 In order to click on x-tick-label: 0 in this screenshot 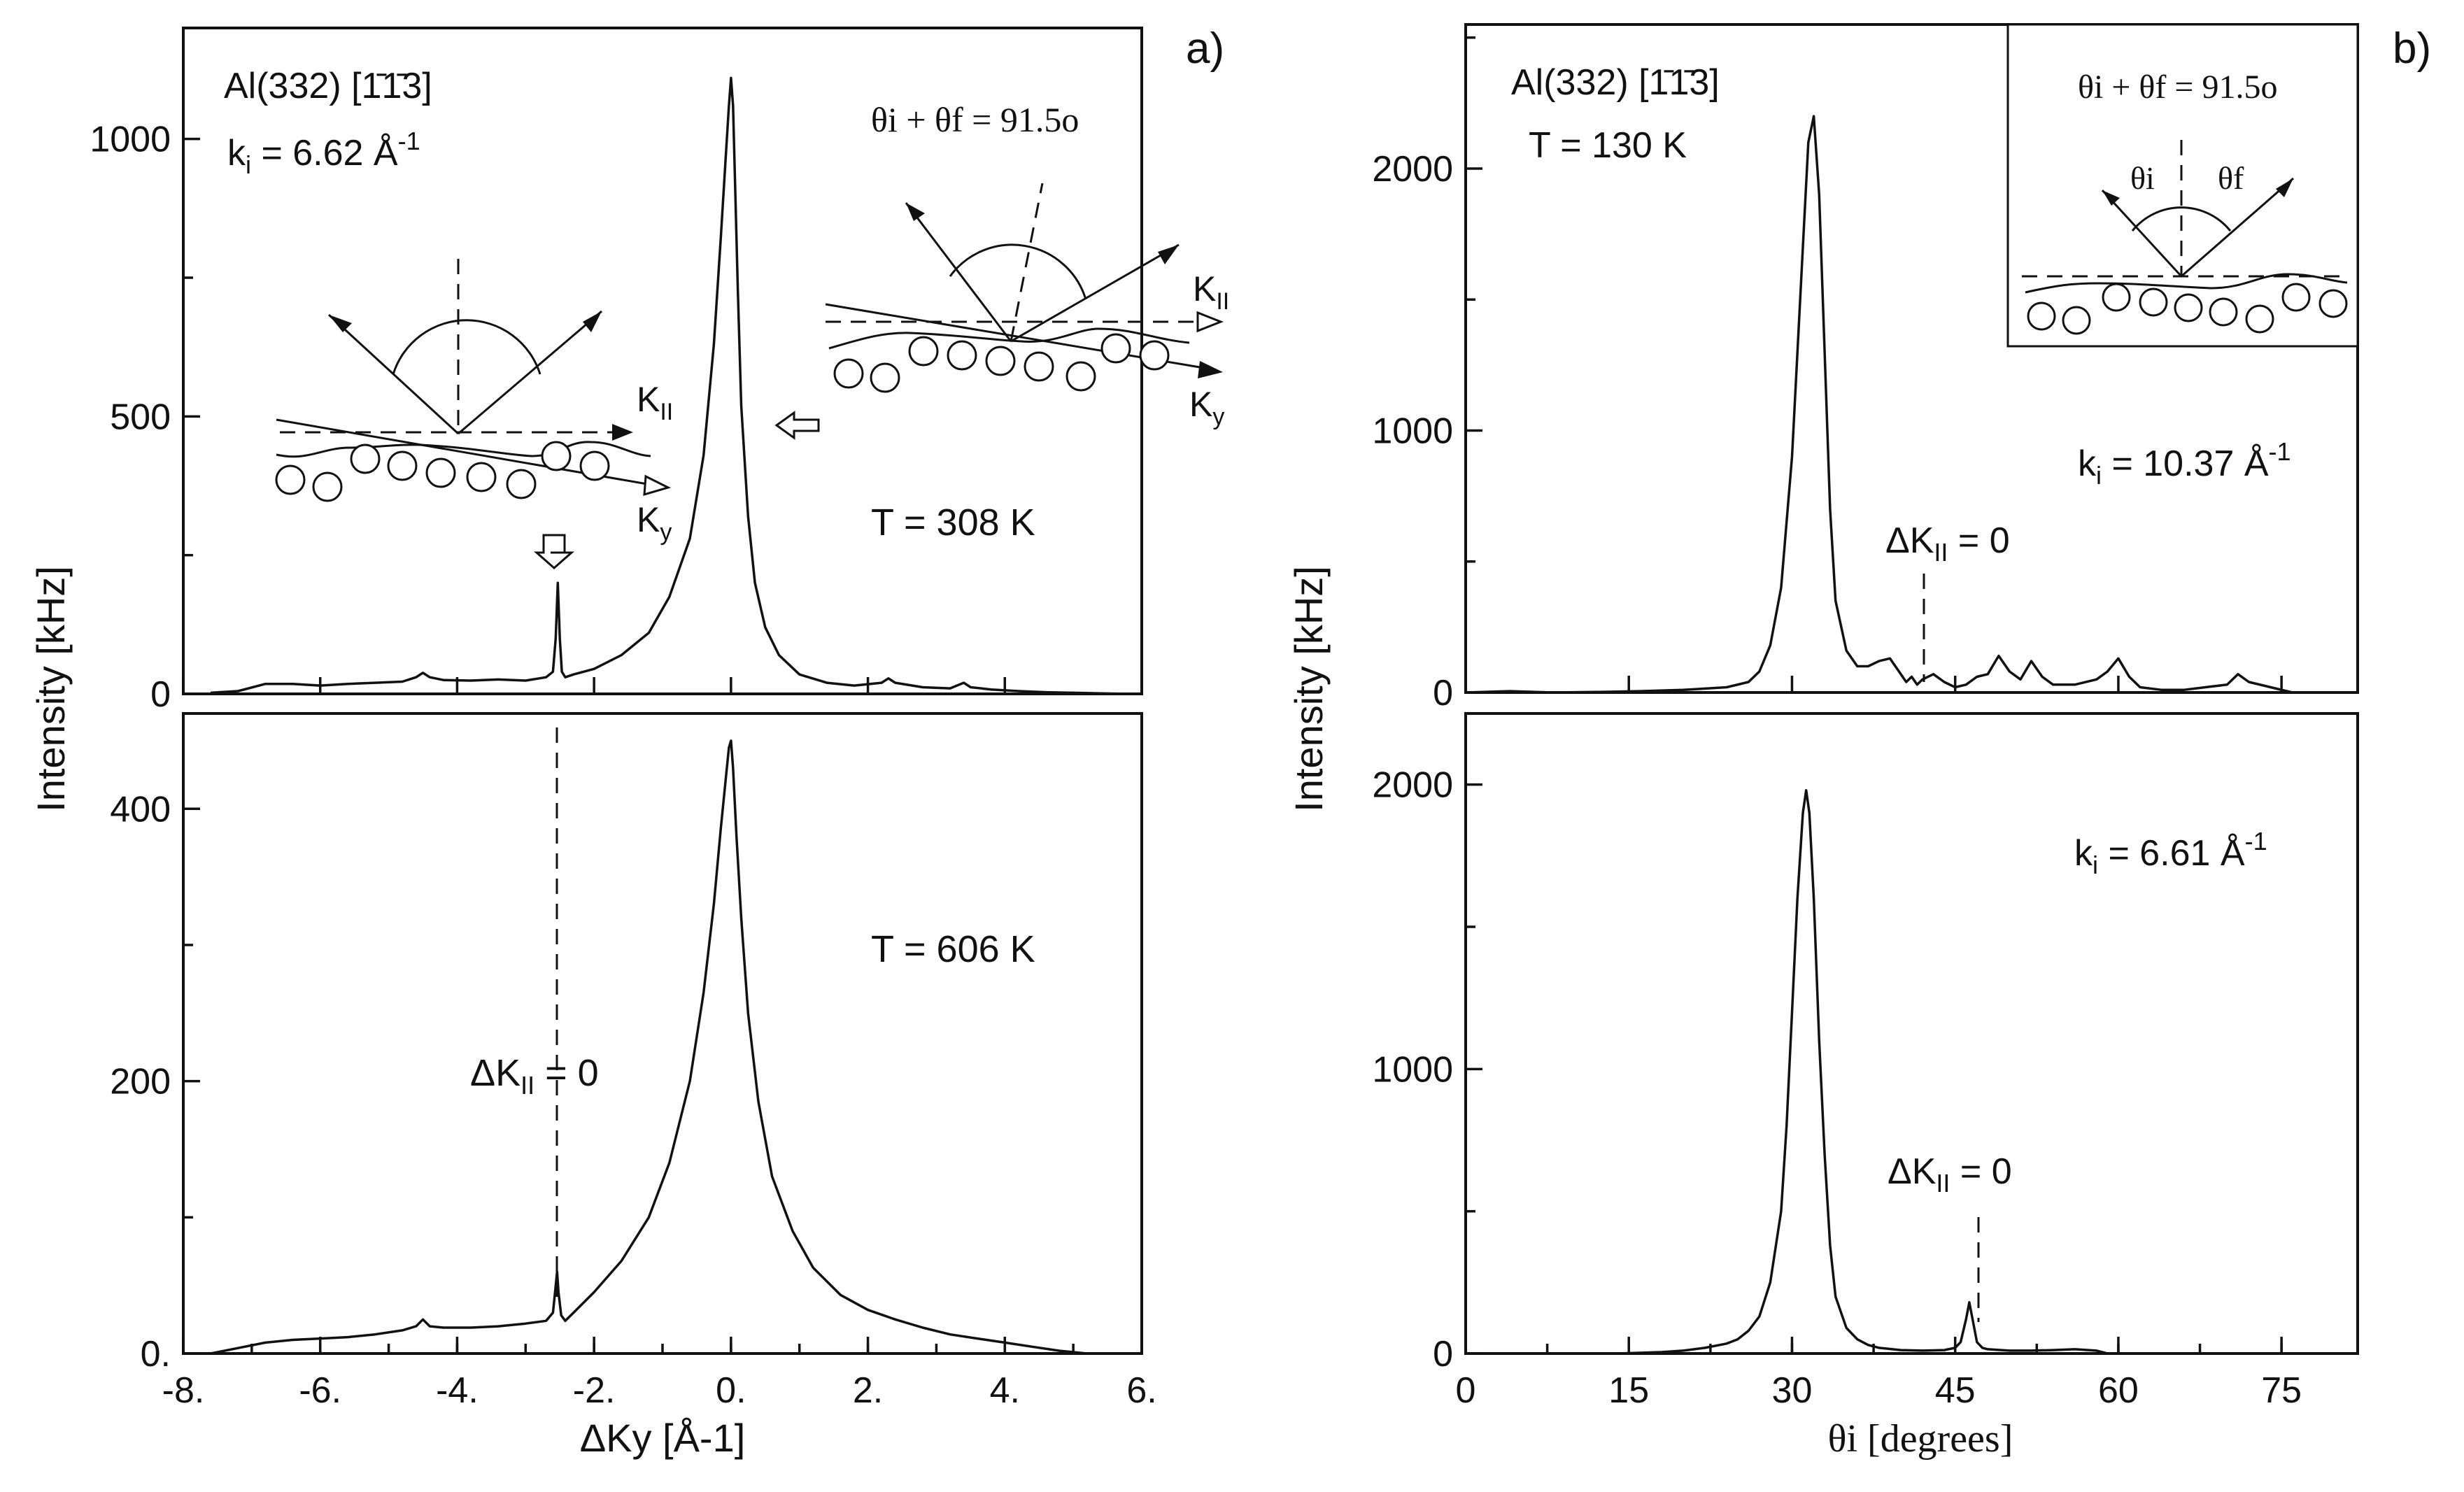, I will do `click(1466, 1390)`.